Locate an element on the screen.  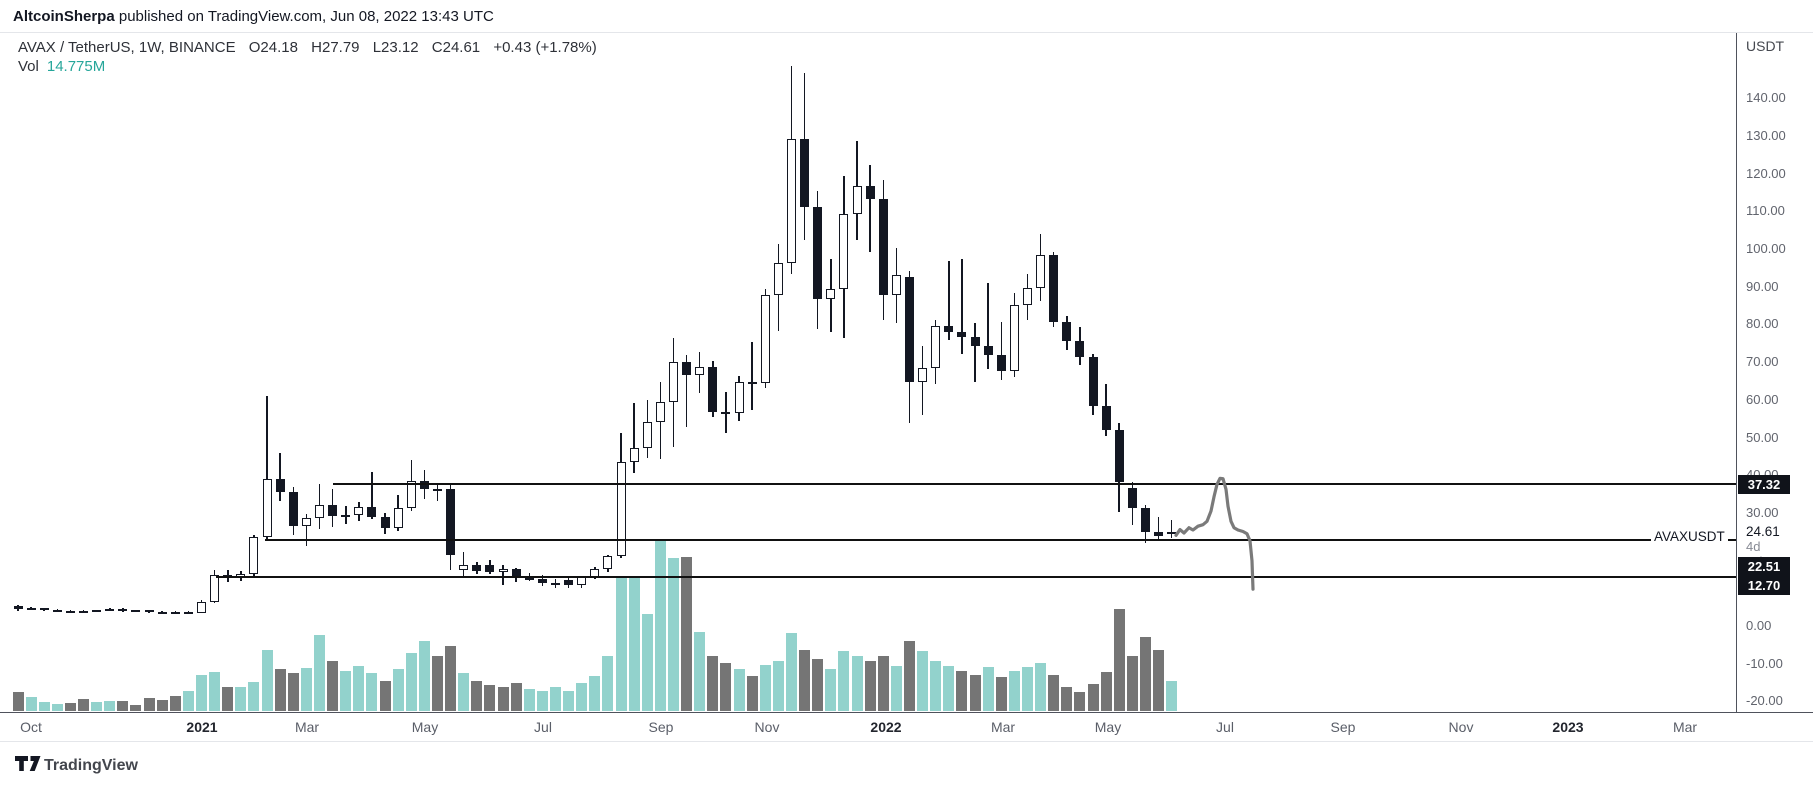
price-tick: 90.00 is located at coordinates (1762, 286).